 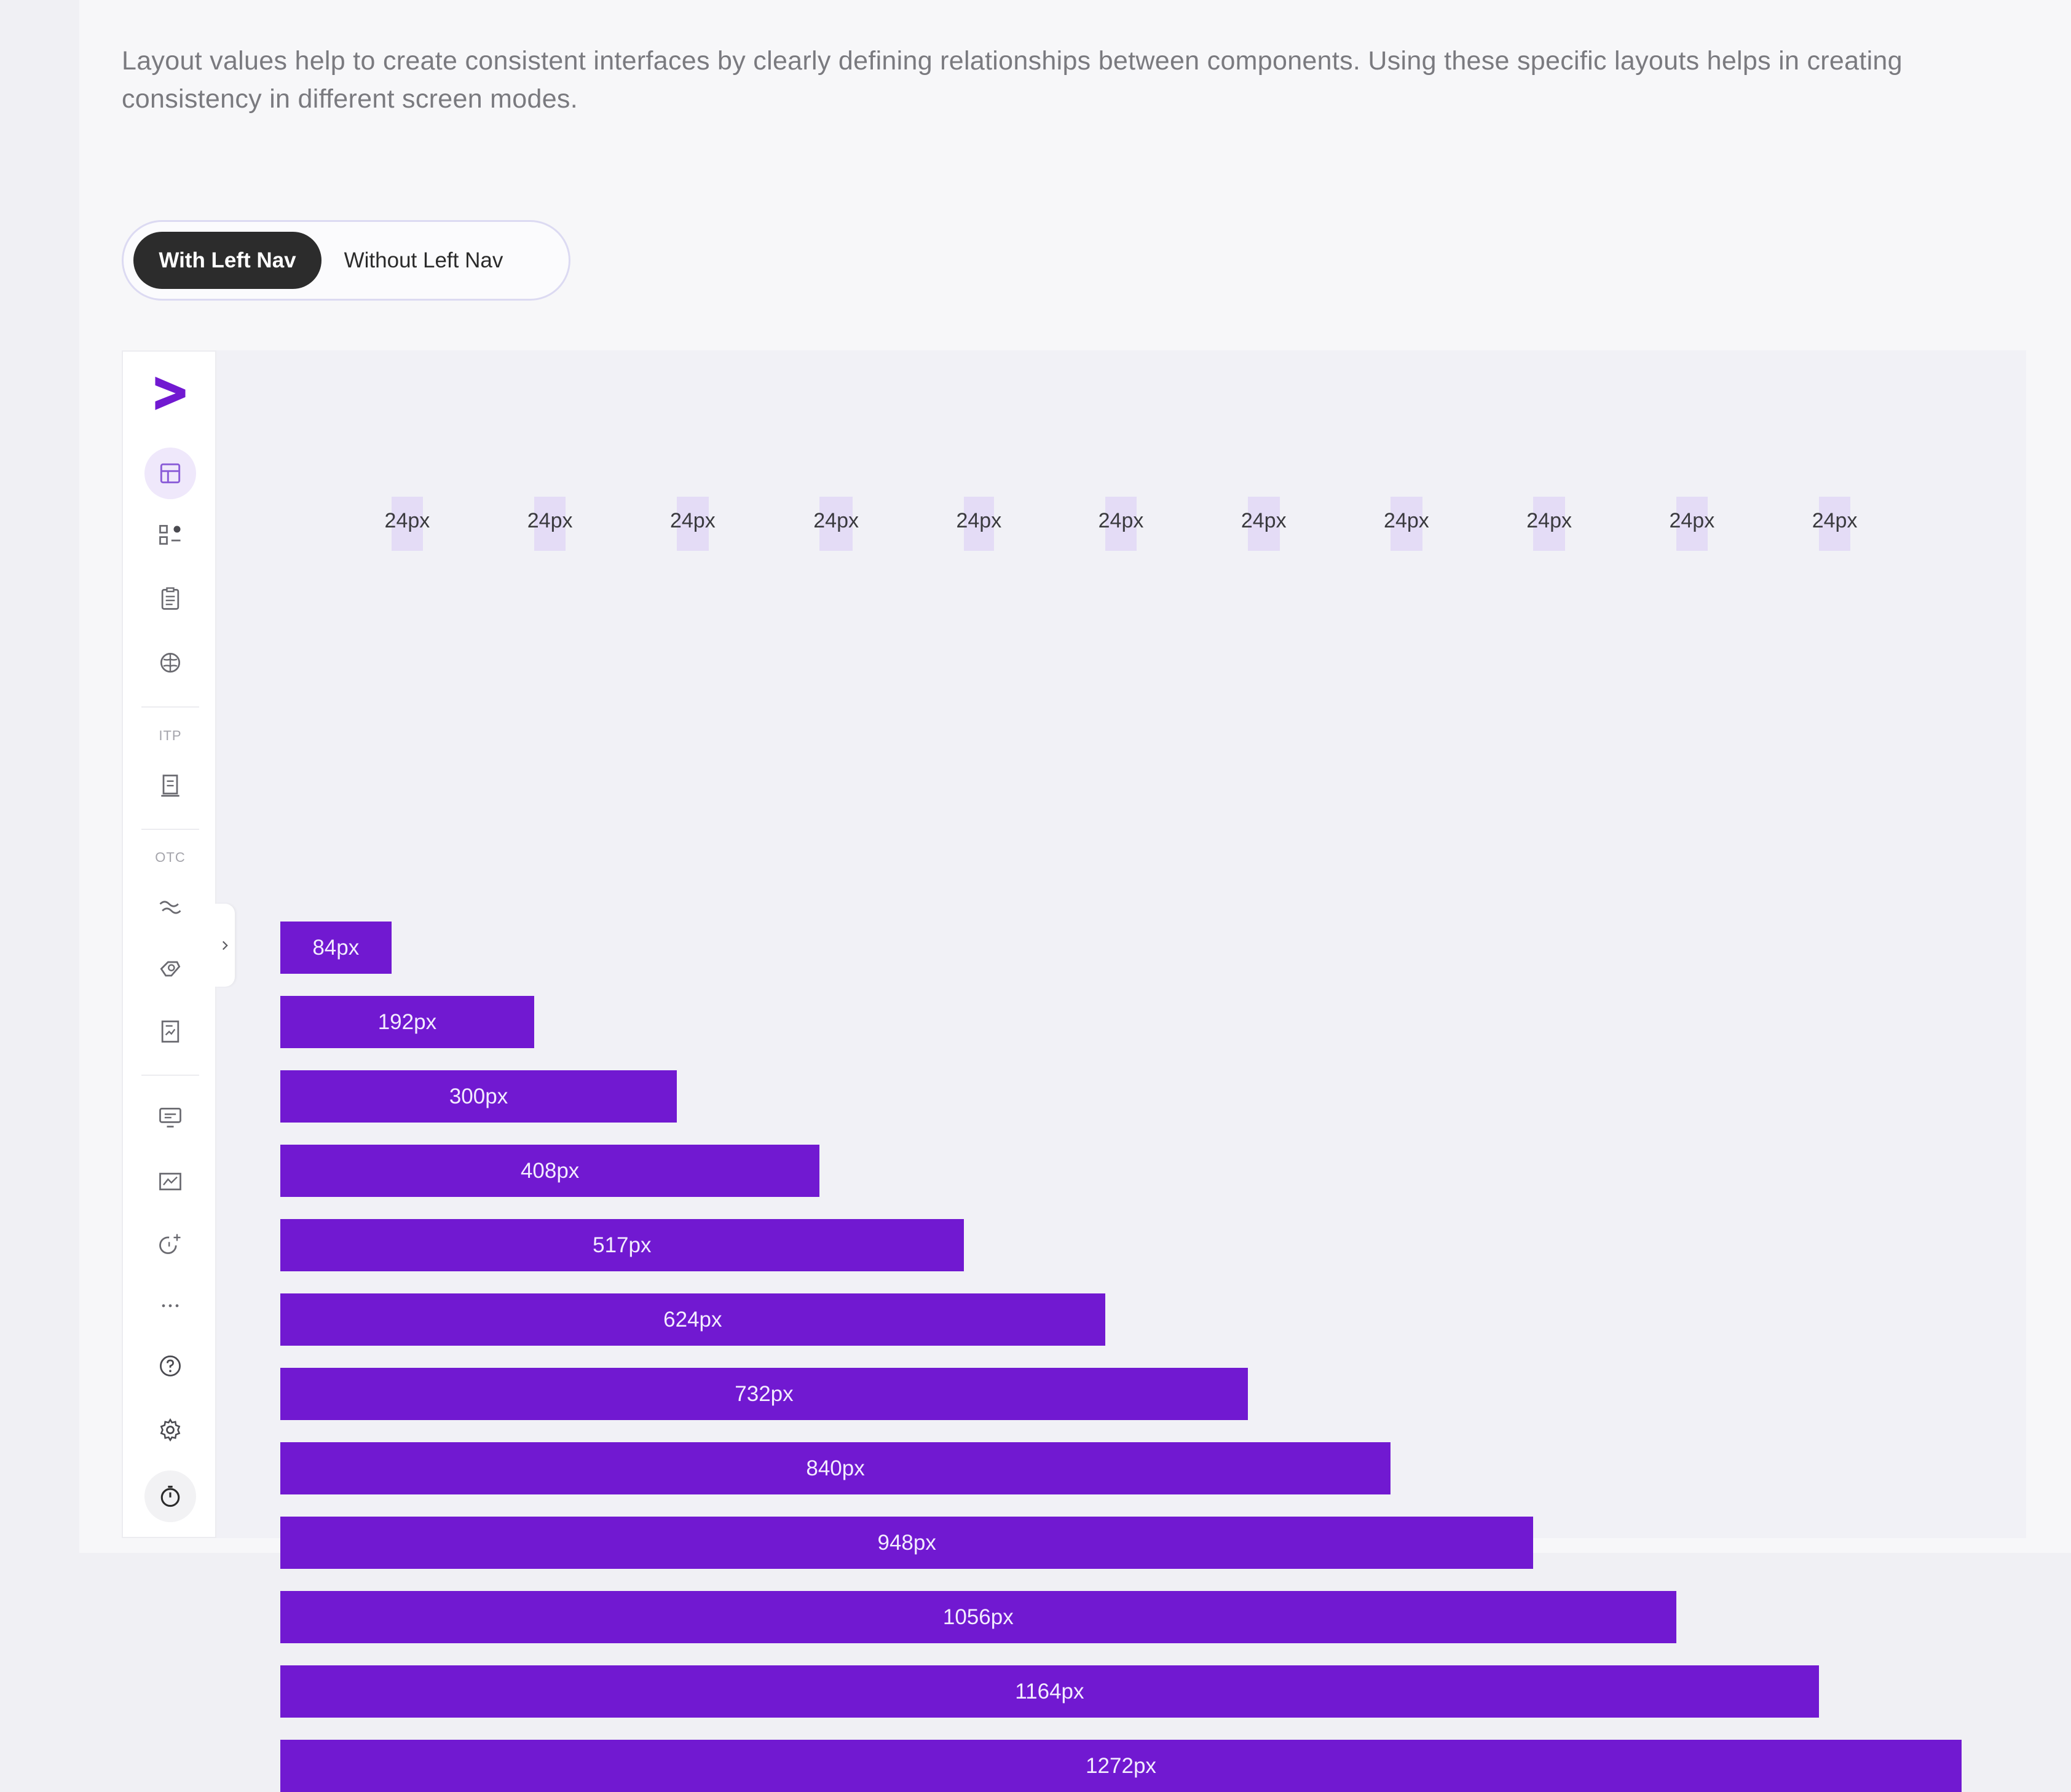 What do you see at coordinates (1121, 1765) in the screenshot?
I see `column-width-label: 1272px` at bounding box center [1121, 1765].